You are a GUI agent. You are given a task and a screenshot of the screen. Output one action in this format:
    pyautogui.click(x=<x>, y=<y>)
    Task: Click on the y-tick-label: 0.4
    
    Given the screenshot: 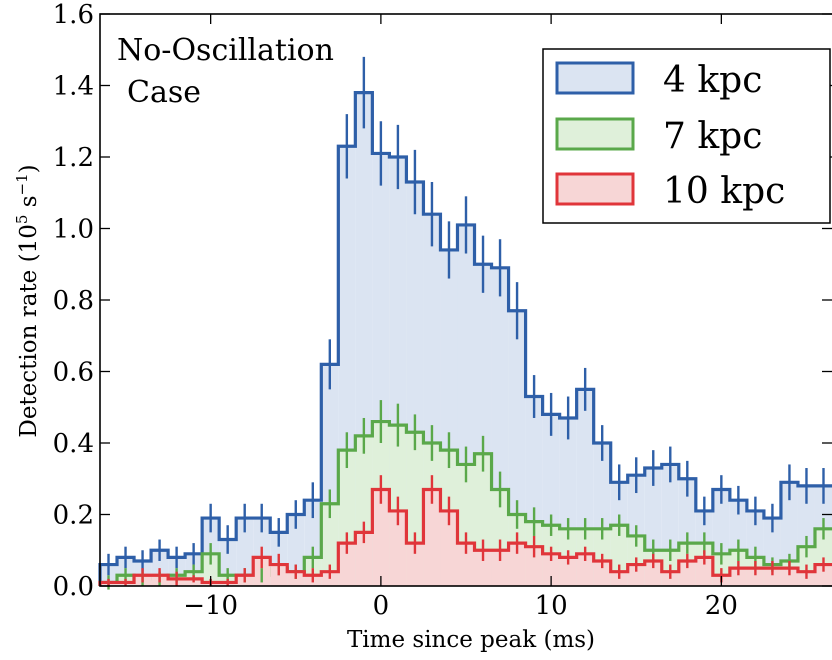 What is the action you would take?
    pyautogui.click(x=73, y=444)
    